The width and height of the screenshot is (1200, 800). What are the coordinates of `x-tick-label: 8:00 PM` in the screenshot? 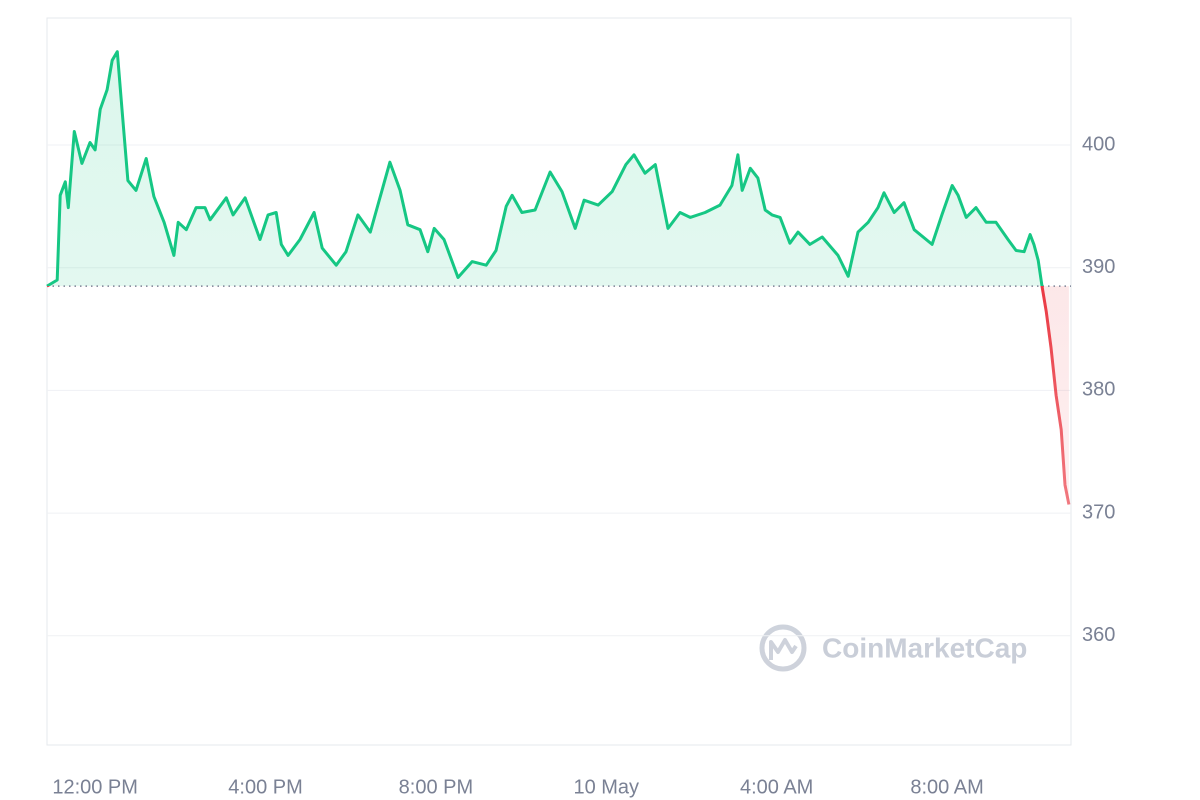 It's located at (436, 787).